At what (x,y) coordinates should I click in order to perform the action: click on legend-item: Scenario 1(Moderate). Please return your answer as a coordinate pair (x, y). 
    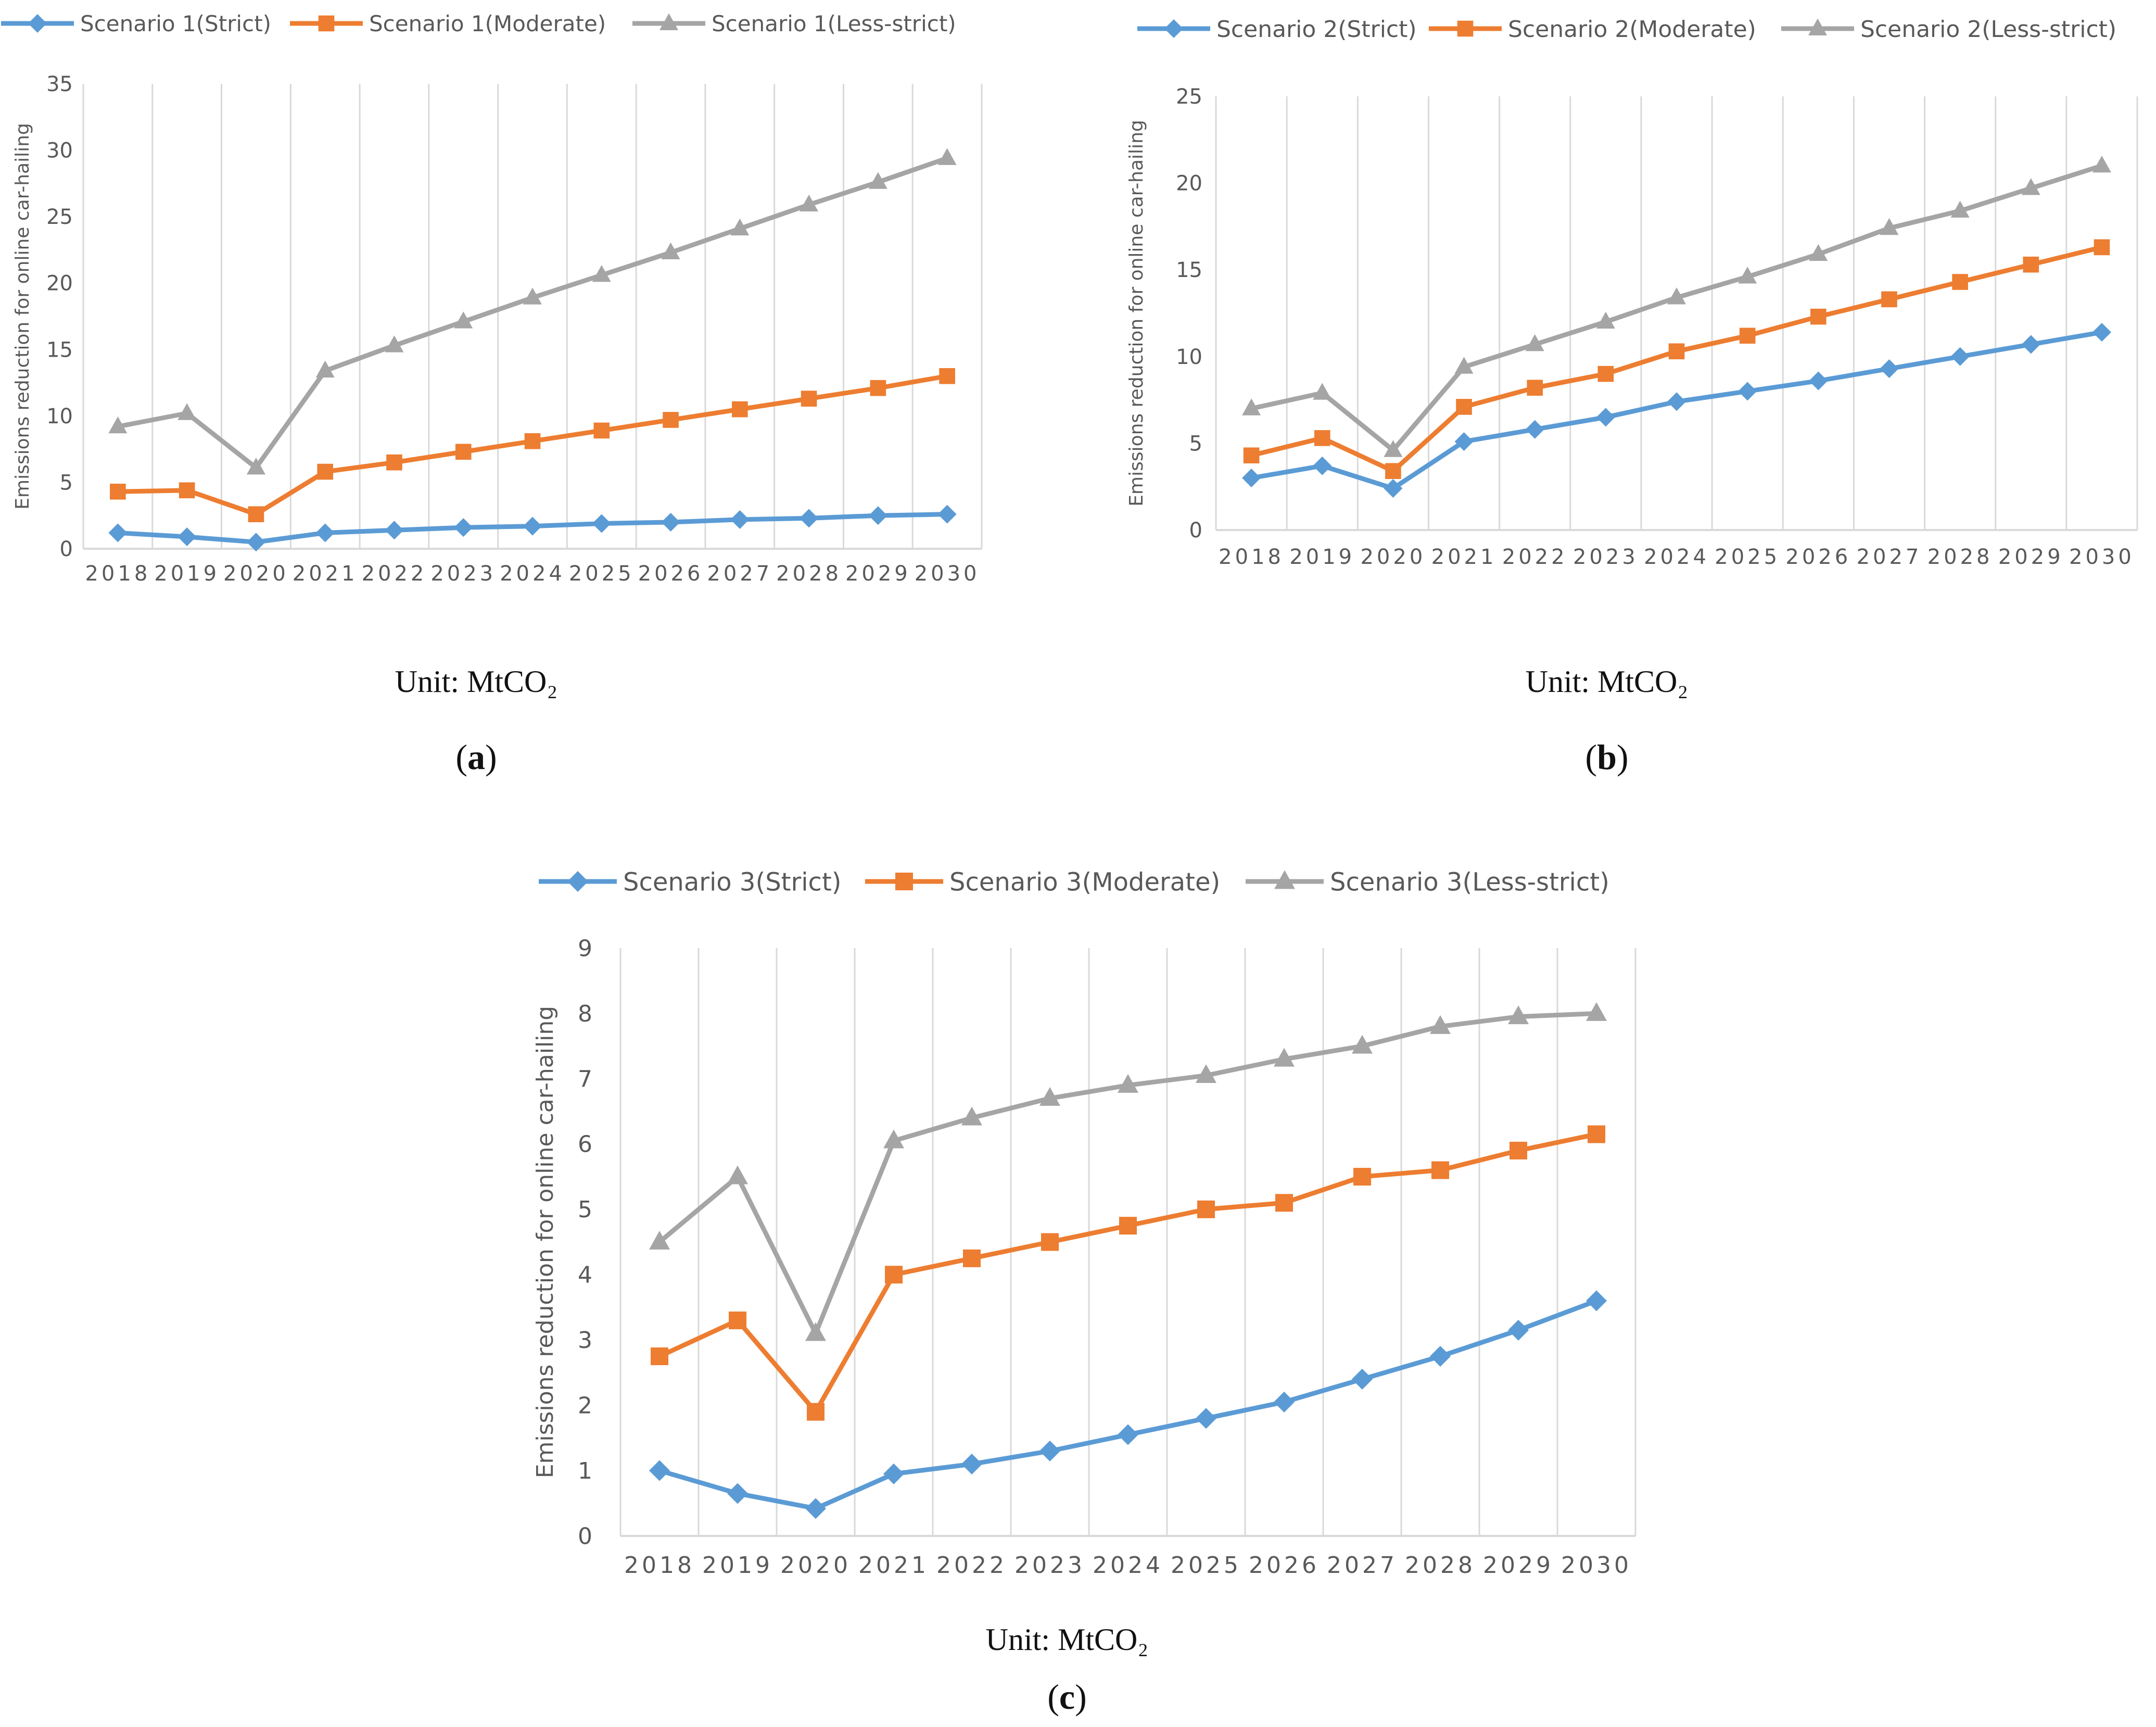
    Looking at the image, I should click on (448, 23).